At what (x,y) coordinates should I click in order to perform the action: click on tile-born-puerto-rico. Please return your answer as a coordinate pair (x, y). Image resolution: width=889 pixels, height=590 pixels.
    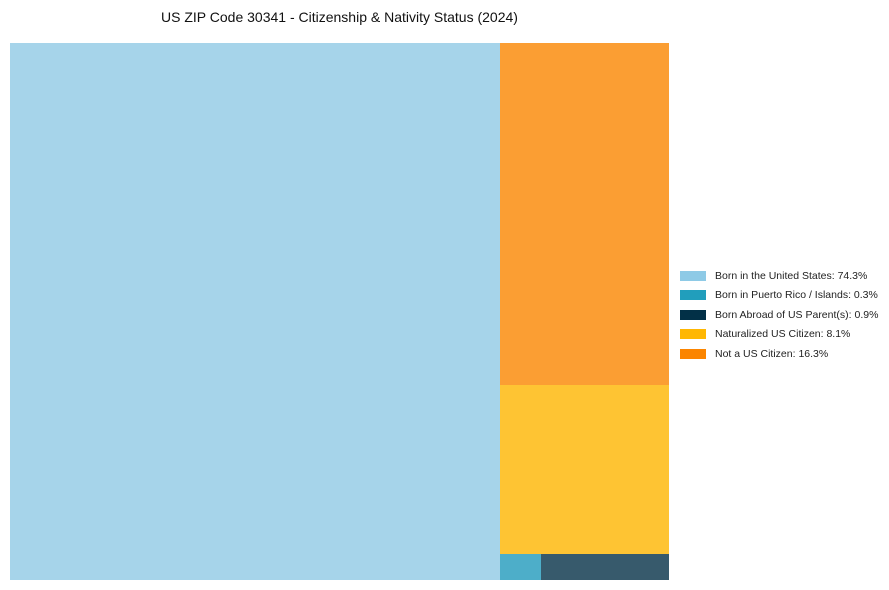
    Looking at the image, I should click on (520, 567).